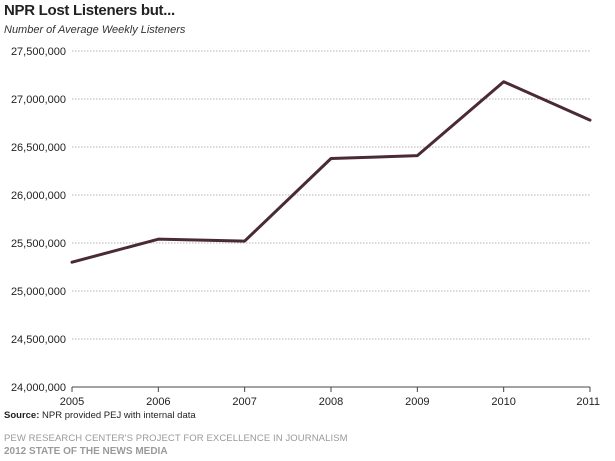  I want to click on source-label: Source:, so click(22, 415).